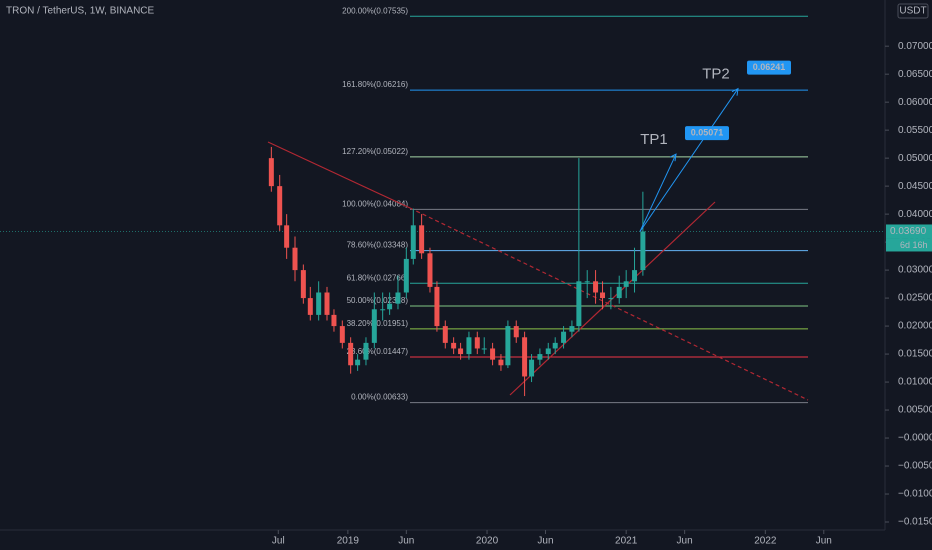 The image size is (932, 550). Describe the element at coordinates (915, 466) in the screenshot. I see `y-tick-label: −0.00500` at that location.